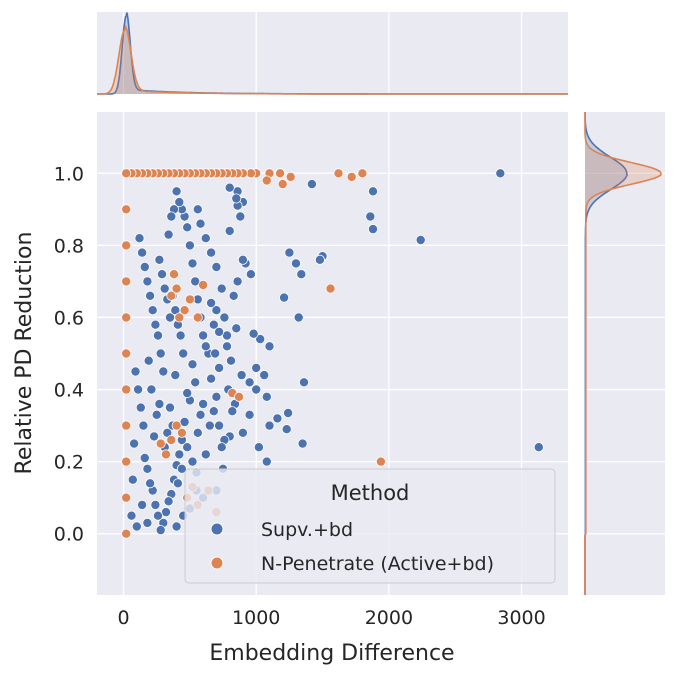 Image resolution: width=677 pixels, height=677 pixels. I want to click on y-tick-label: 1.0, so click(69, 174).